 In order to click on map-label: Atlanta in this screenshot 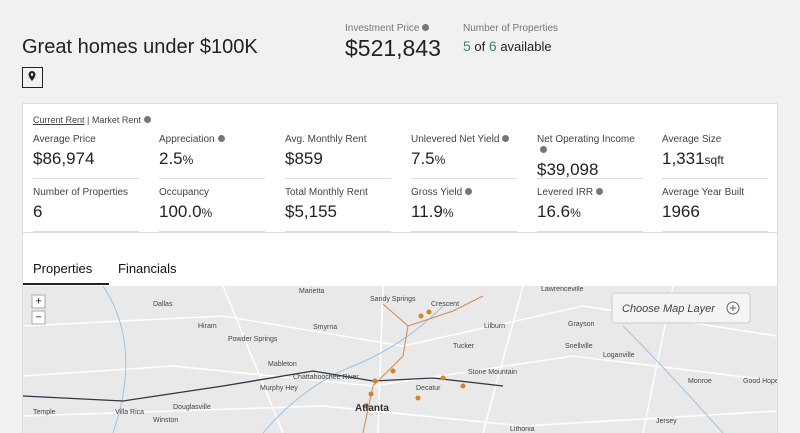, I will do `click(372, 408)`.